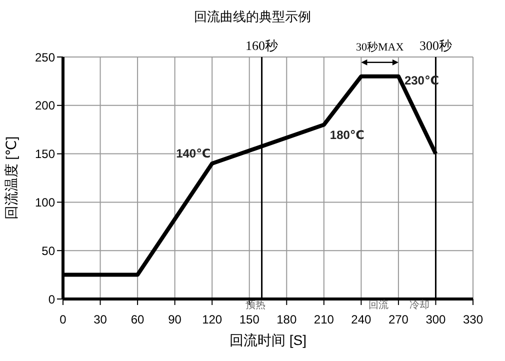 The width and height of the screenshot is (505, 361). What do you see at coordinates (252, 17) in the screenshot?
I see `chart-title: 回流曲线的典型示例` at bounding box center [252, 17].